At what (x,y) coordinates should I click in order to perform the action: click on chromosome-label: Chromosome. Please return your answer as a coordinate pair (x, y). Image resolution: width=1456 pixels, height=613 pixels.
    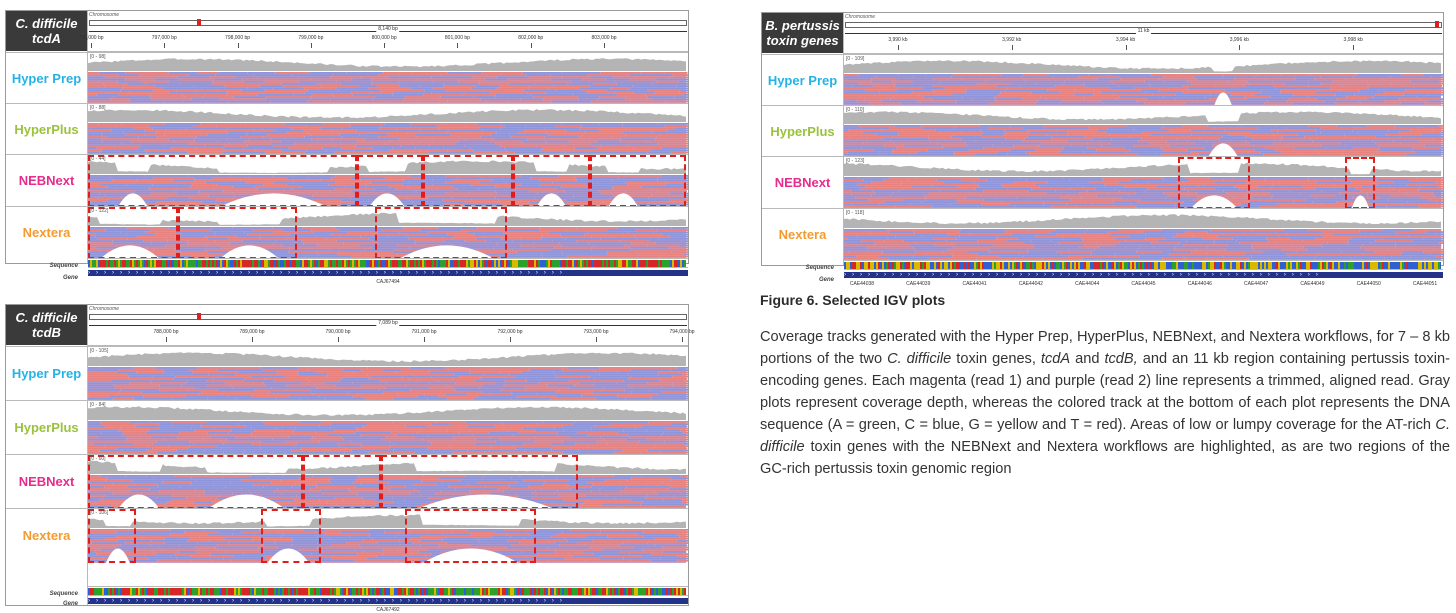
    Looking at the image, I should click on (104, 15).